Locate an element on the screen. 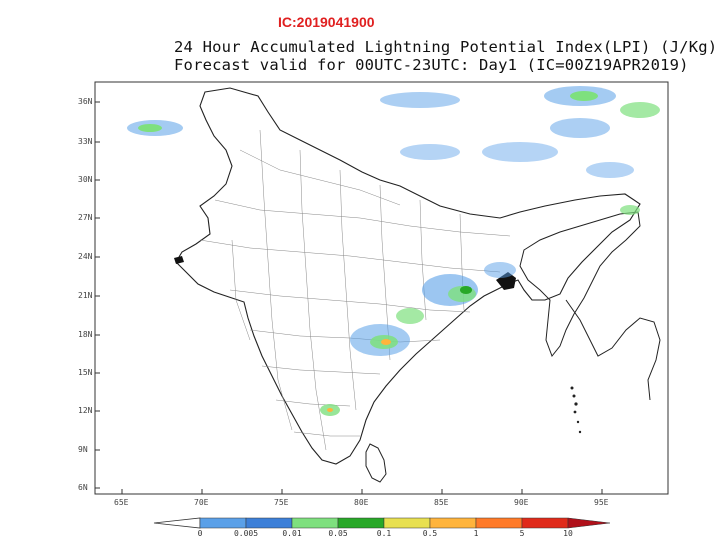 This screenshot has height=540, width=720. colorbar-label: 0.01 is located at coordinates (292, 533).